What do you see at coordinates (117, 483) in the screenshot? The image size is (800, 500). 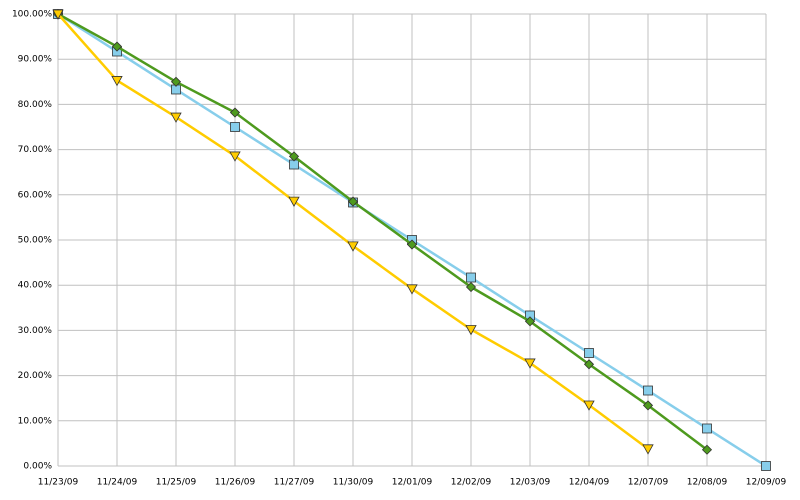 I see `x-tick-label: 11/24/09` at bounding box center [117, 483].